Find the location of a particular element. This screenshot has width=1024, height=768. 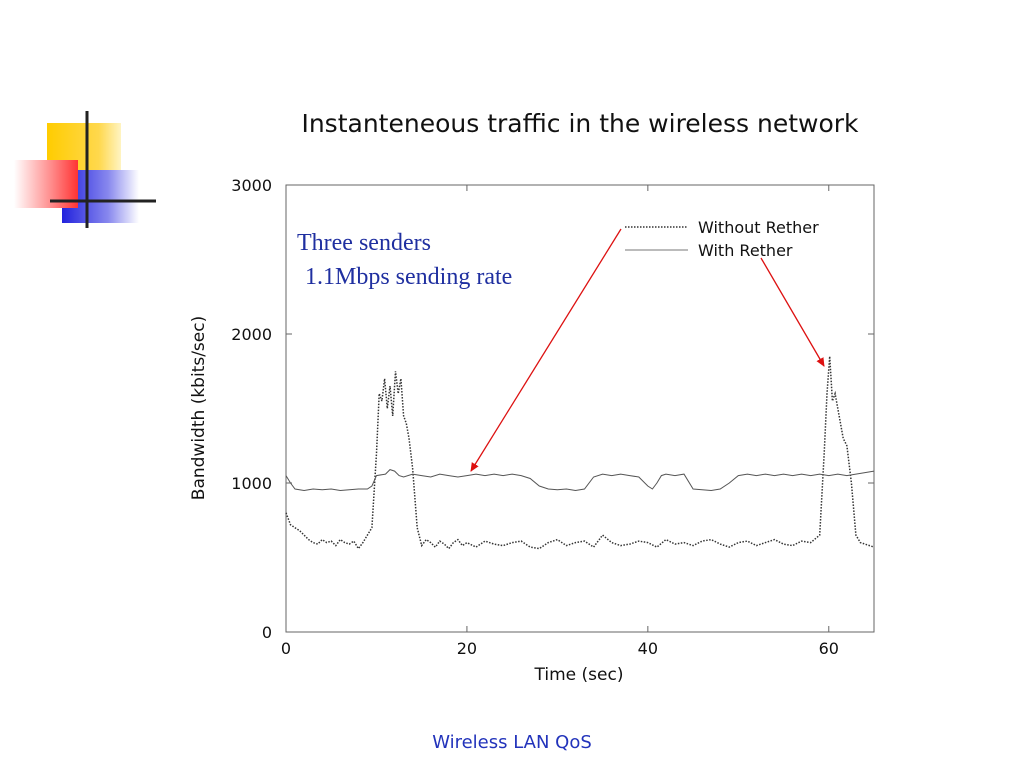

y-tick-label: 3000 is located at coordinates (251, 185).